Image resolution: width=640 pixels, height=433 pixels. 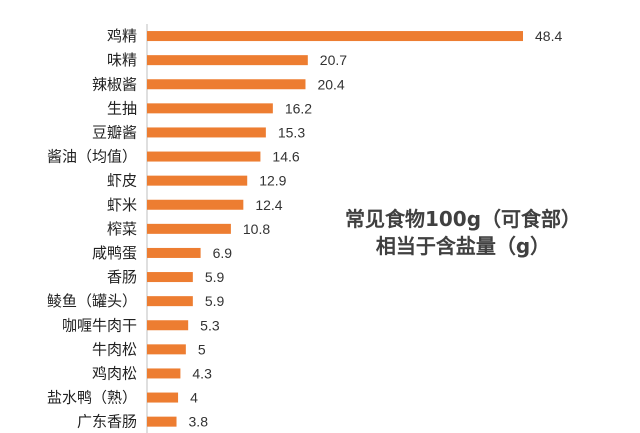 What do you see at coordinates (256, 229) in the screenshot?
I see `value-label: 10.8` at bounding box center [256, 229].